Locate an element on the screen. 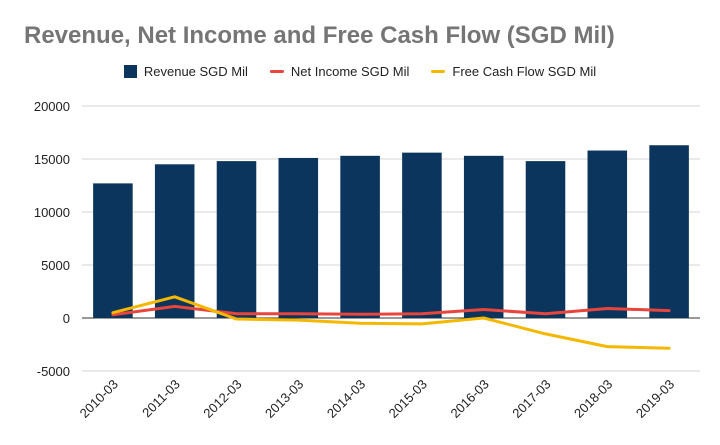 Image resolution: width=720 pixels, height=445 pixels. legend-swatch-free-cash-flow is located at coordinates (438, 71).